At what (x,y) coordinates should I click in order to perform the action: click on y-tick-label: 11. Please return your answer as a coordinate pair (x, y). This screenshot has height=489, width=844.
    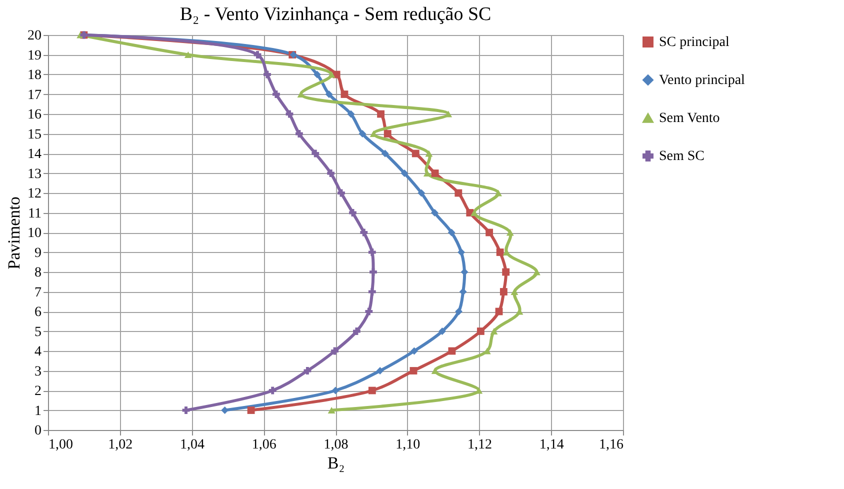
    Looking at the image, I should click on (35, 214).